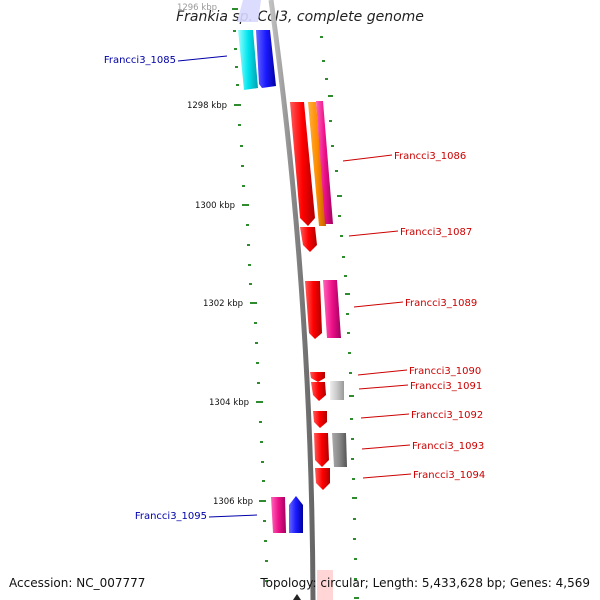  I want to click on gene-label: Francci3_1086, so click(430, 156).